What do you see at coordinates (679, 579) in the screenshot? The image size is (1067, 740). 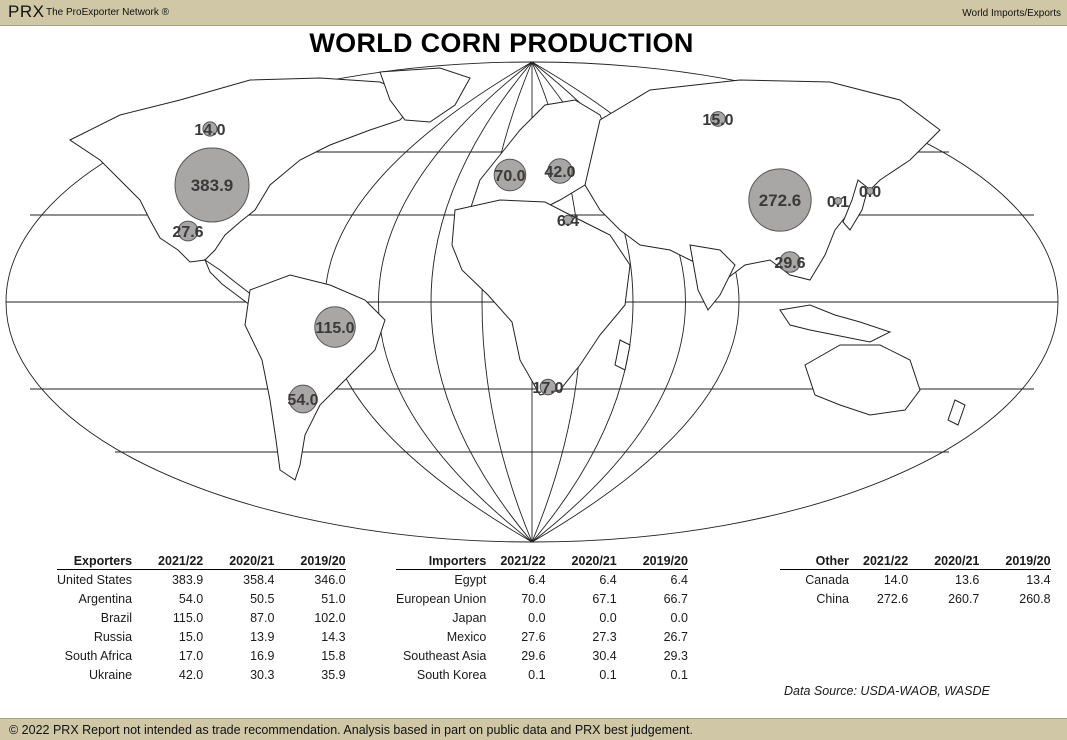 I see `table-cell: 6.4` at bounding box center [679, 579].